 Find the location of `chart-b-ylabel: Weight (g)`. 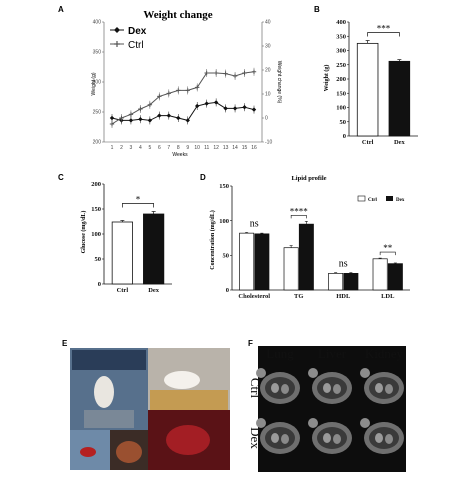

chart-b-ylabel: Weight (g) is located at coordinates (326, 78).